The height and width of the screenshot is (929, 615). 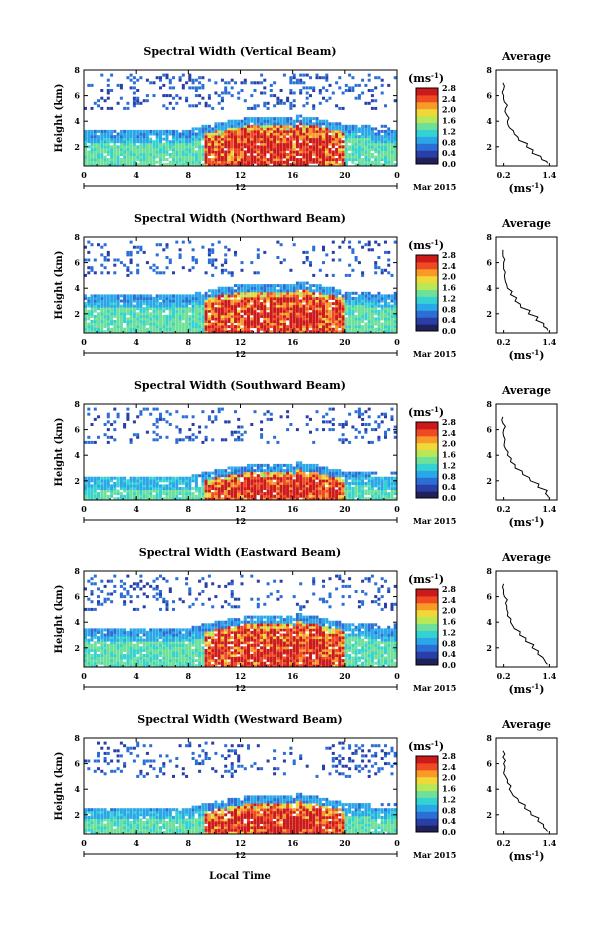 I want to click on profile-x-tick-label: 0.2, so click(x=504, y=509).